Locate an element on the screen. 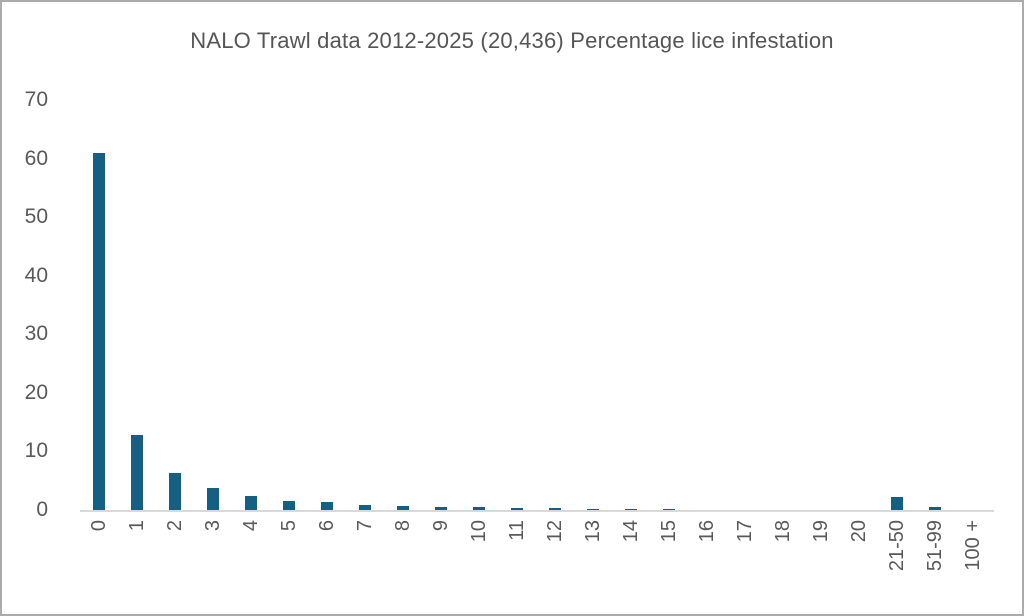 The image size is (1024, 616). x-tick-label-13: 13 is located at coordinates (593, 531).